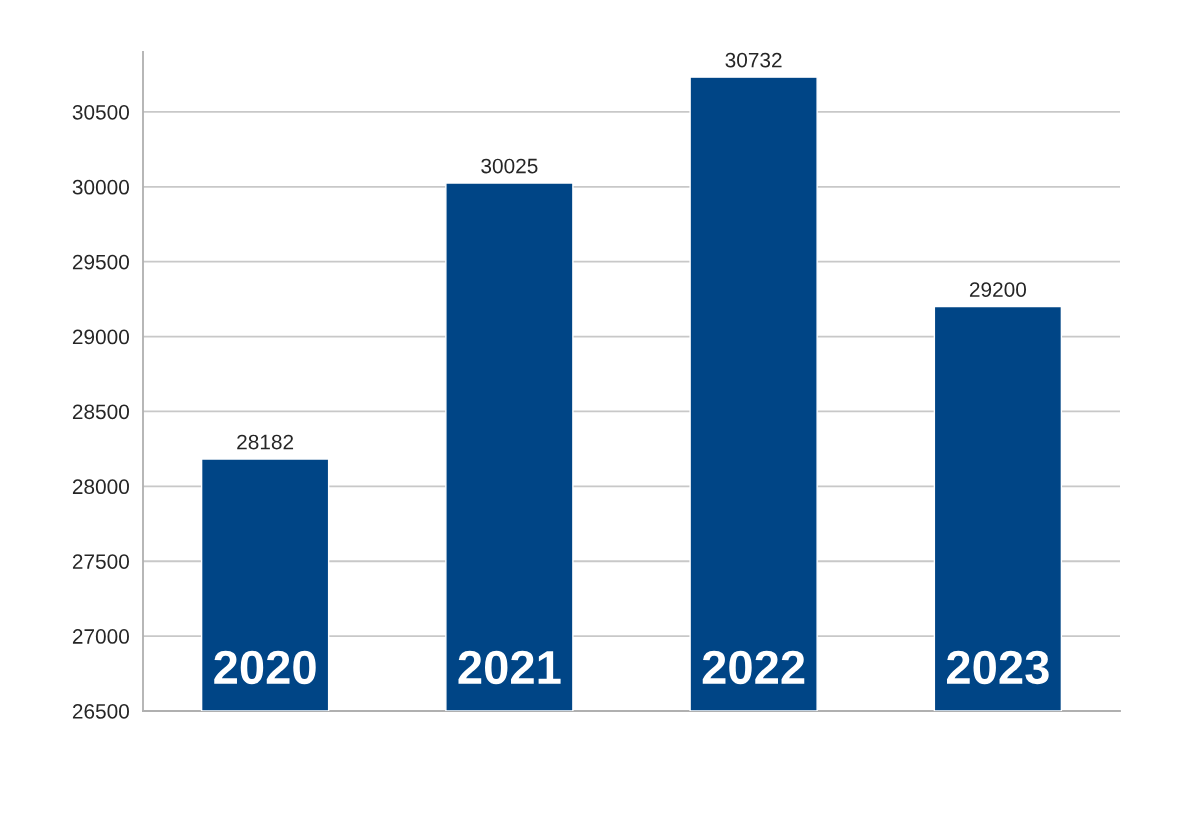 This screenshot has height=815, width=1200. I want to click on data-label: 29200, so click(998, 289).